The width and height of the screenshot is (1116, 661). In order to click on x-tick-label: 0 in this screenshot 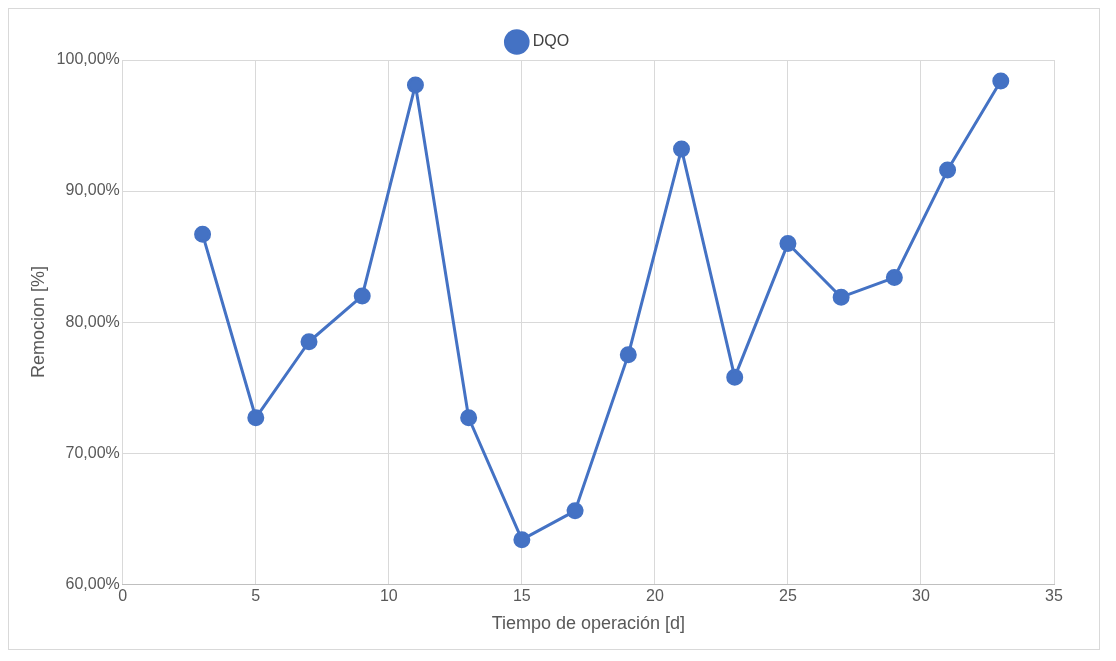, I will do `click(123, 596)`.